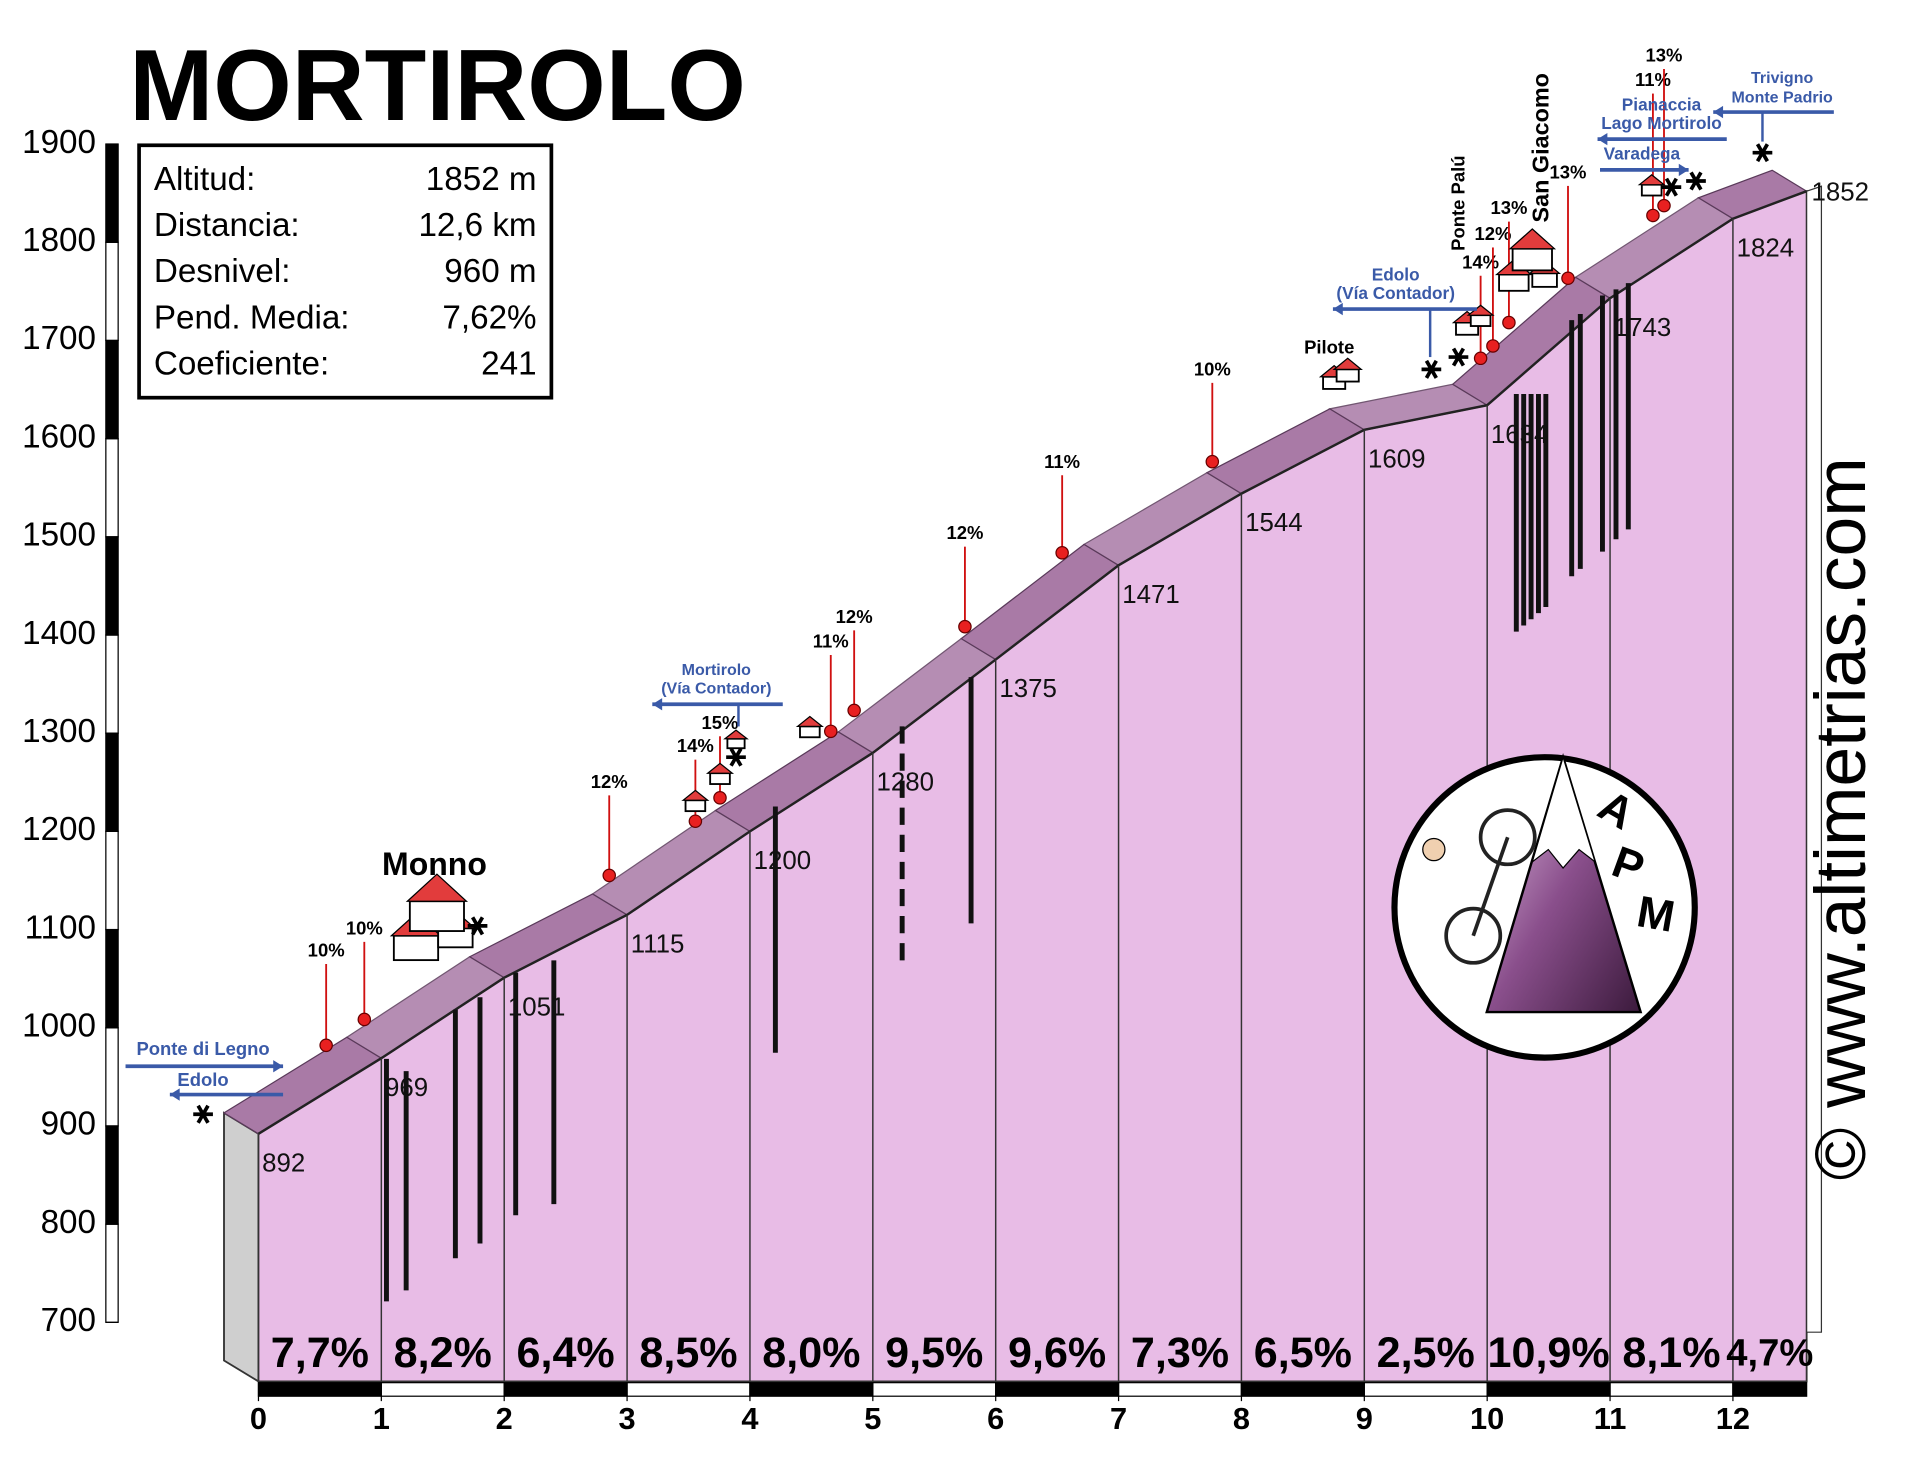 This screenshot has width=1920, height=1459. I want to click on marker-label: 13%, so click(1568, 171).